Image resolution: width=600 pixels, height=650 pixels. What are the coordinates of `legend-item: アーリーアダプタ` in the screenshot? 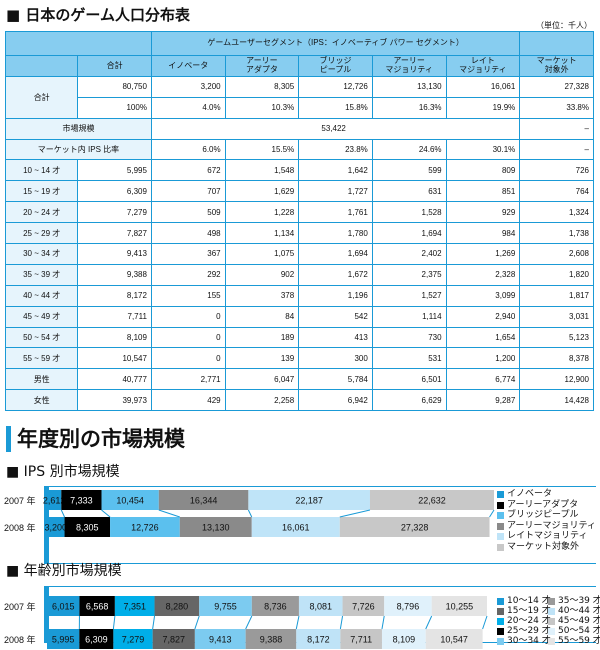 It's located at (538, 504).